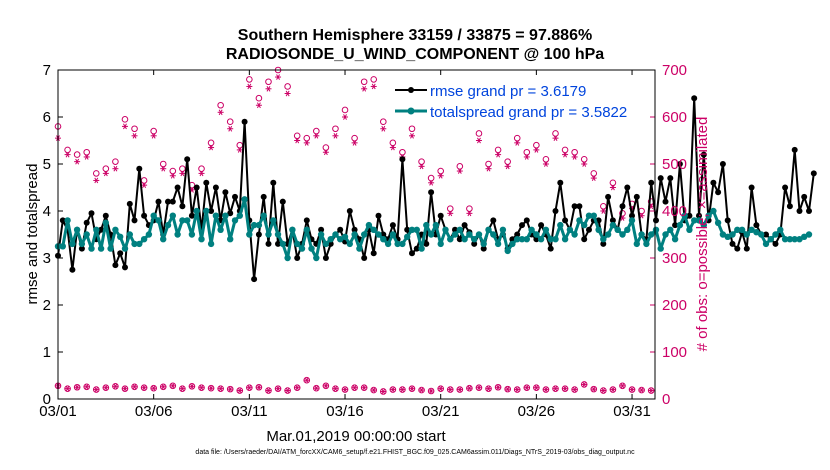 This screenshot has height=470, width=830. I want to click on y-right-tick-label: 500, so click(674, 164).